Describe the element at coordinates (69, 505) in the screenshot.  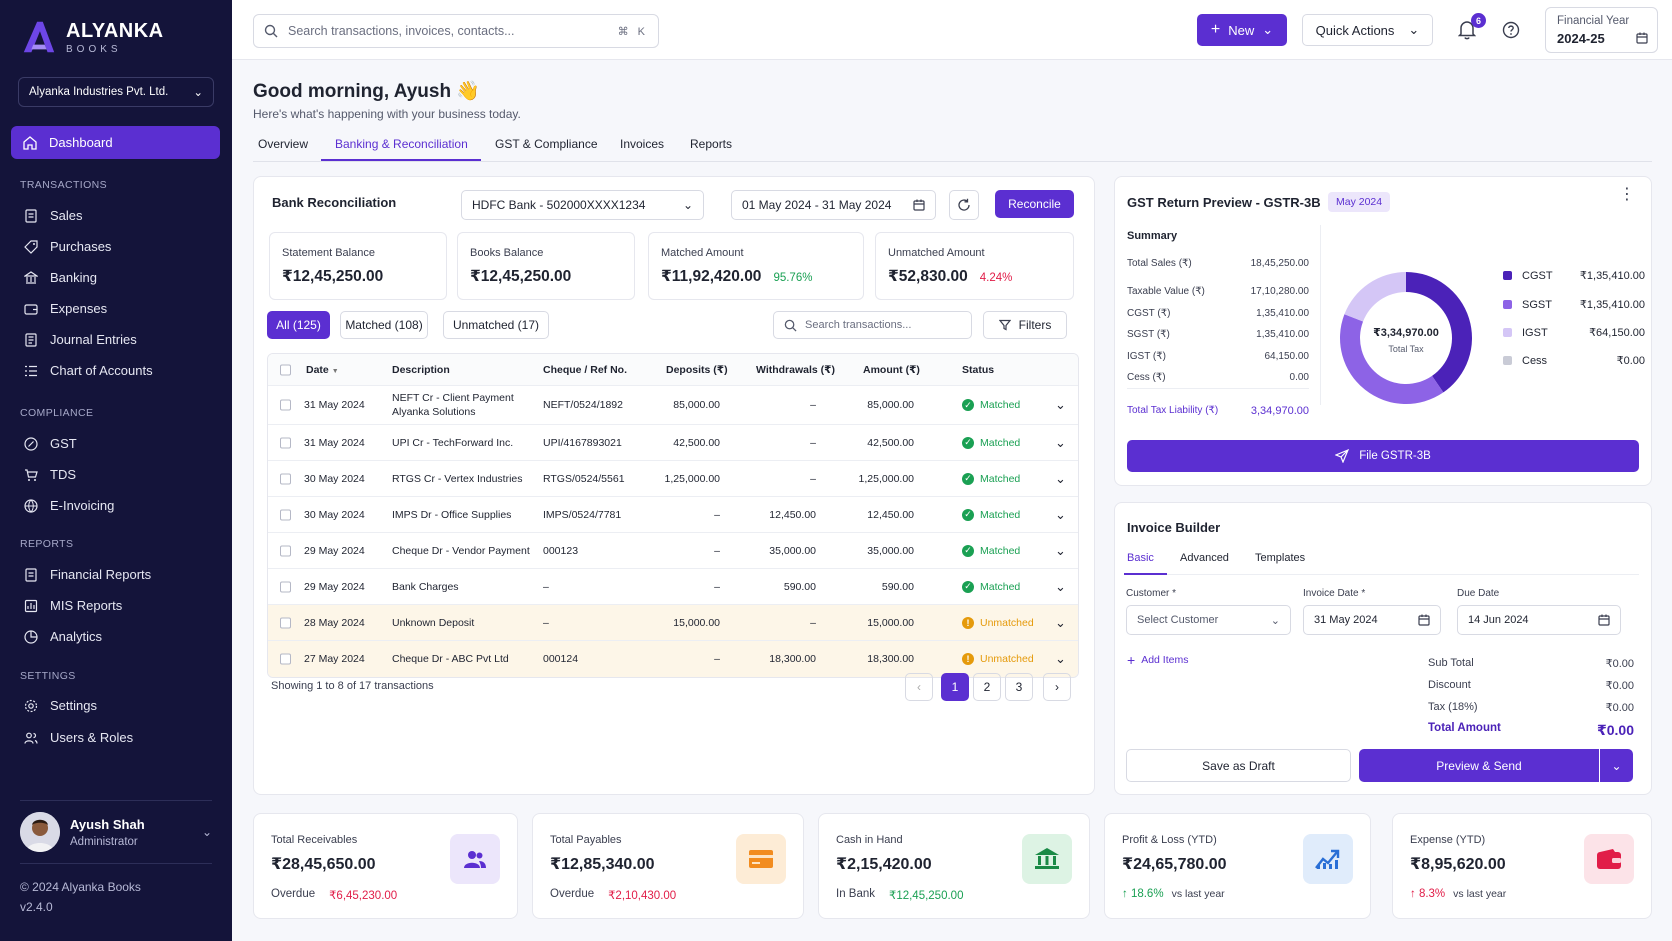
I see `sidebar-item-e-invoicing: E-Invoicing` at that location.